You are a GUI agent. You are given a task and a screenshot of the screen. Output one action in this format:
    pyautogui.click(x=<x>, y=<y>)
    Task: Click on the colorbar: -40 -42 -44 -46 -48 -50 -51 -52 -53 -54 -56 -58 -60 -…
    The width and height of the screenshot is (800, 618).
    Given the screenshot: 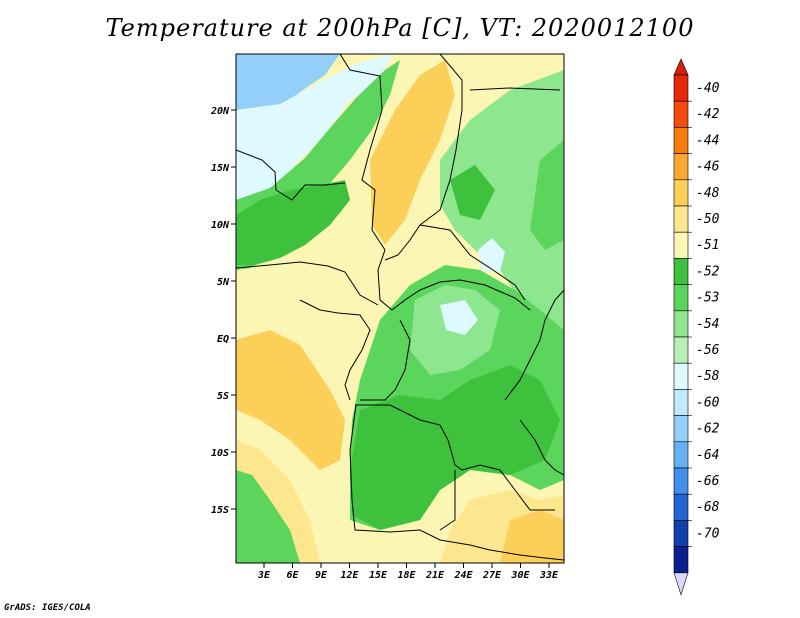 What is the action you would take?
    pyautogui.click(x=696, y=327)
    